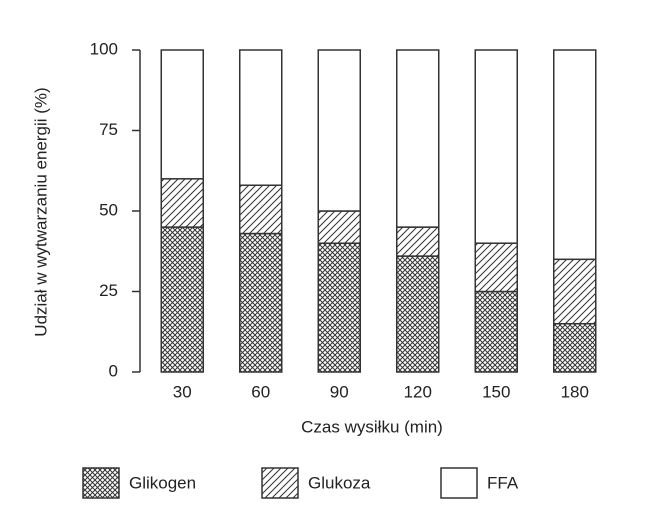 The height and width of the screenshot is (520, 647). I want to click on legend-label: Glikogen, so click(162, 482).